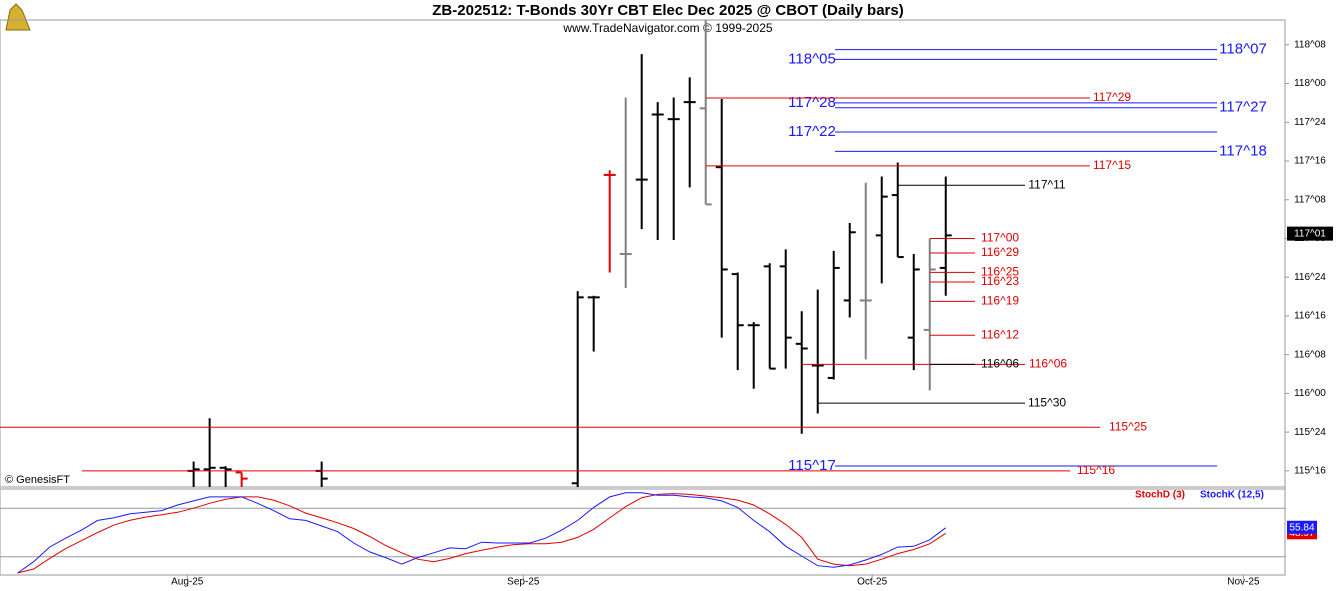  Describe the element at coordinates (1232, 495) in the screenshot. I see `legend-entry: StochK (12,5)` at that location.